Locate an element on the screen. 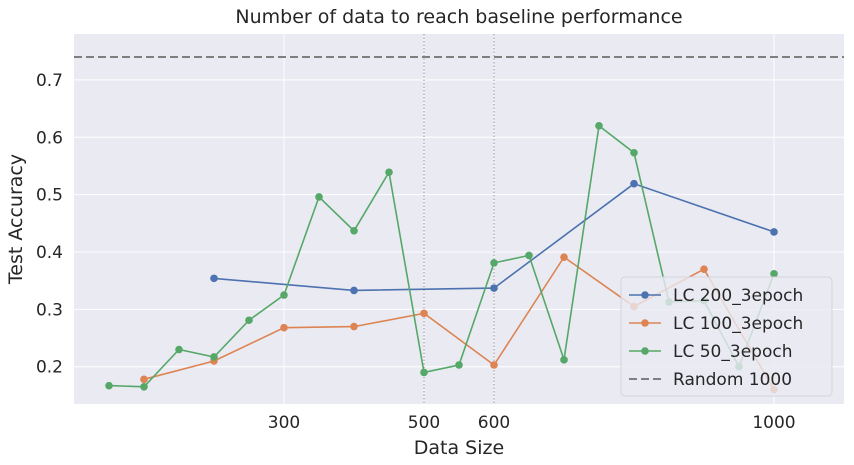  legend-entry: LC 50_3epoch is located at coordinates (710, 352).